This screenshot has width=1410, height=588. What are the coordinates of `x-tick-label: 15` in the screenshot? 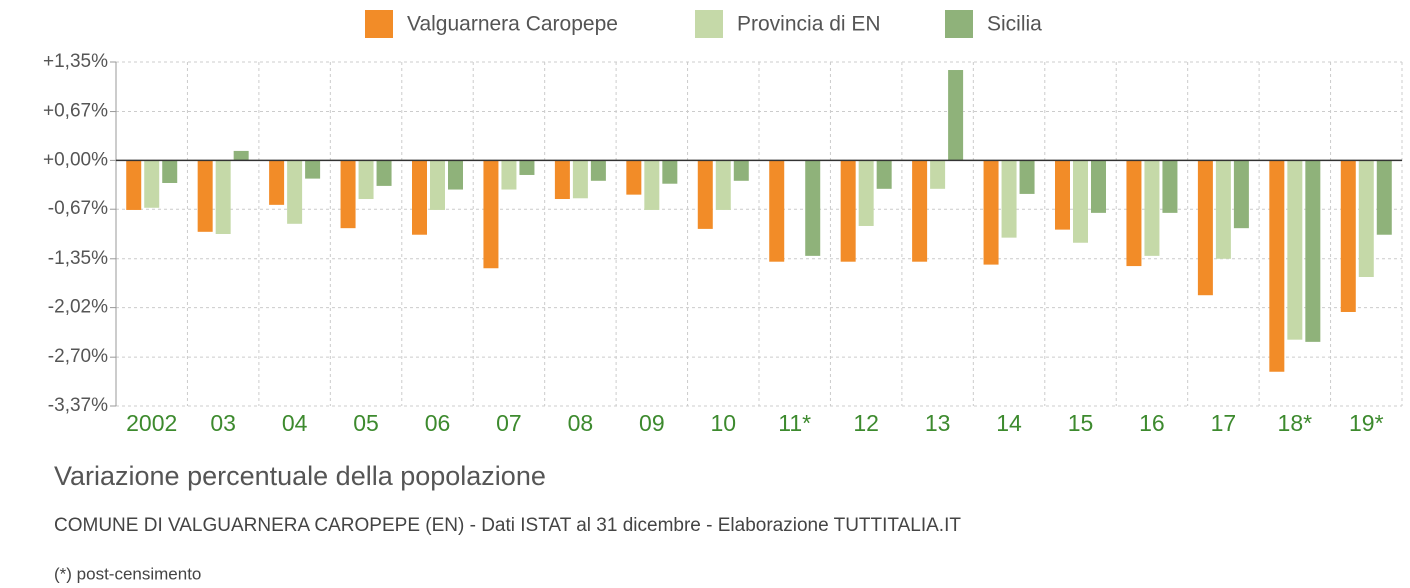 It's located at (1081, 423).